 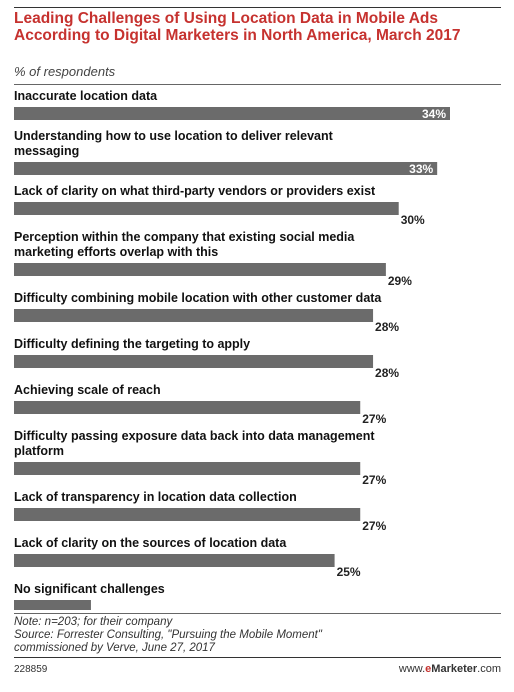 What do you see at coordinates (428, 669) in the screenshot?
I see `brand-e: e` at bounding box center [428, 669].